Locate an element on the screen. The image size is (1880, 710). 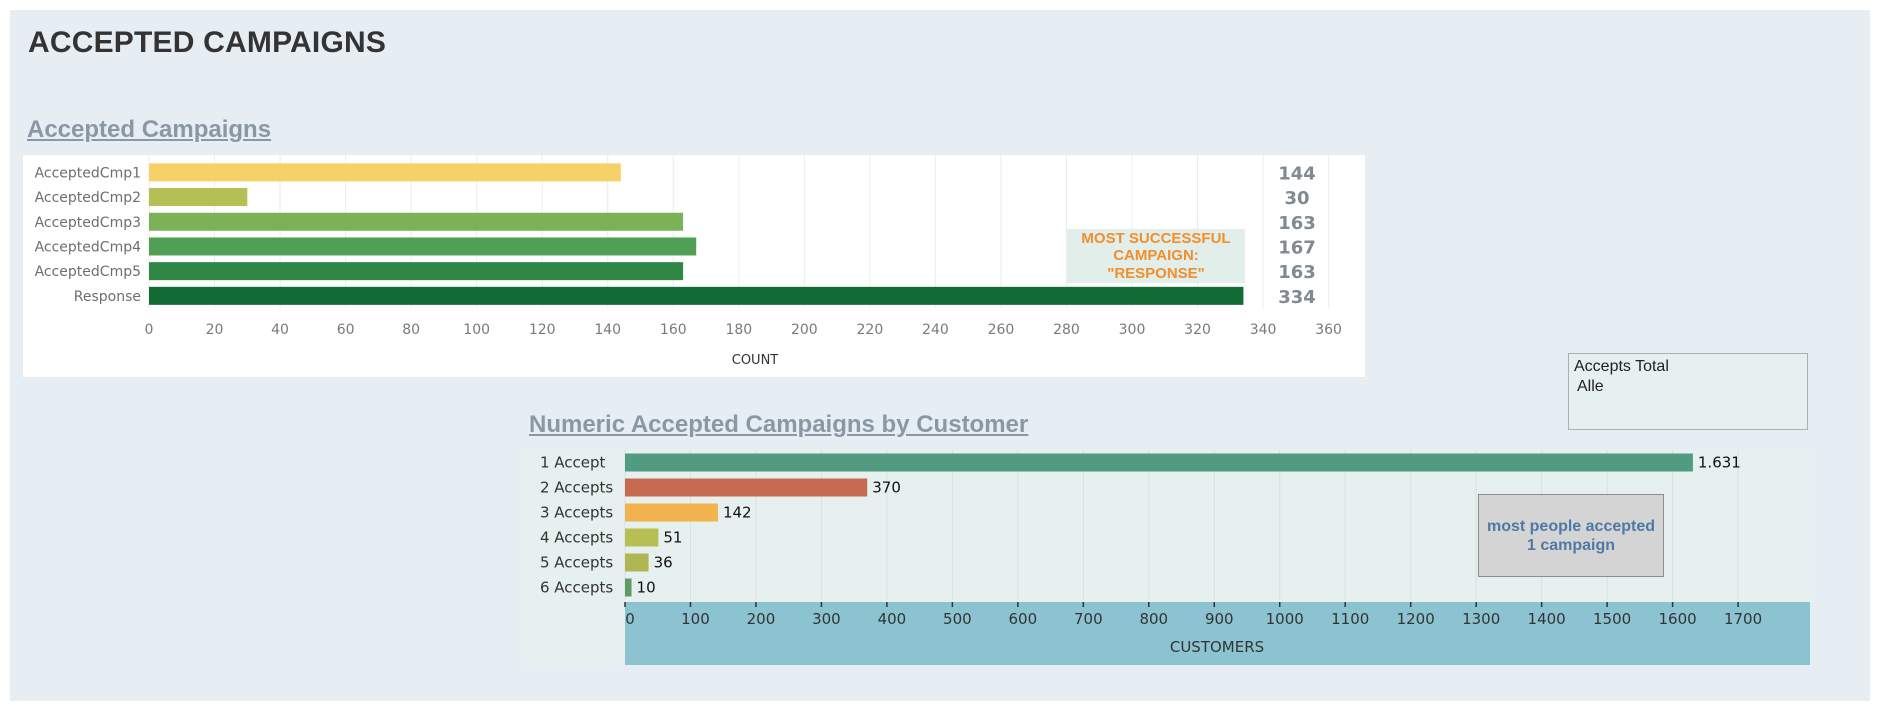
x-tick-label: 600 is located at coordinates (1023, 619).